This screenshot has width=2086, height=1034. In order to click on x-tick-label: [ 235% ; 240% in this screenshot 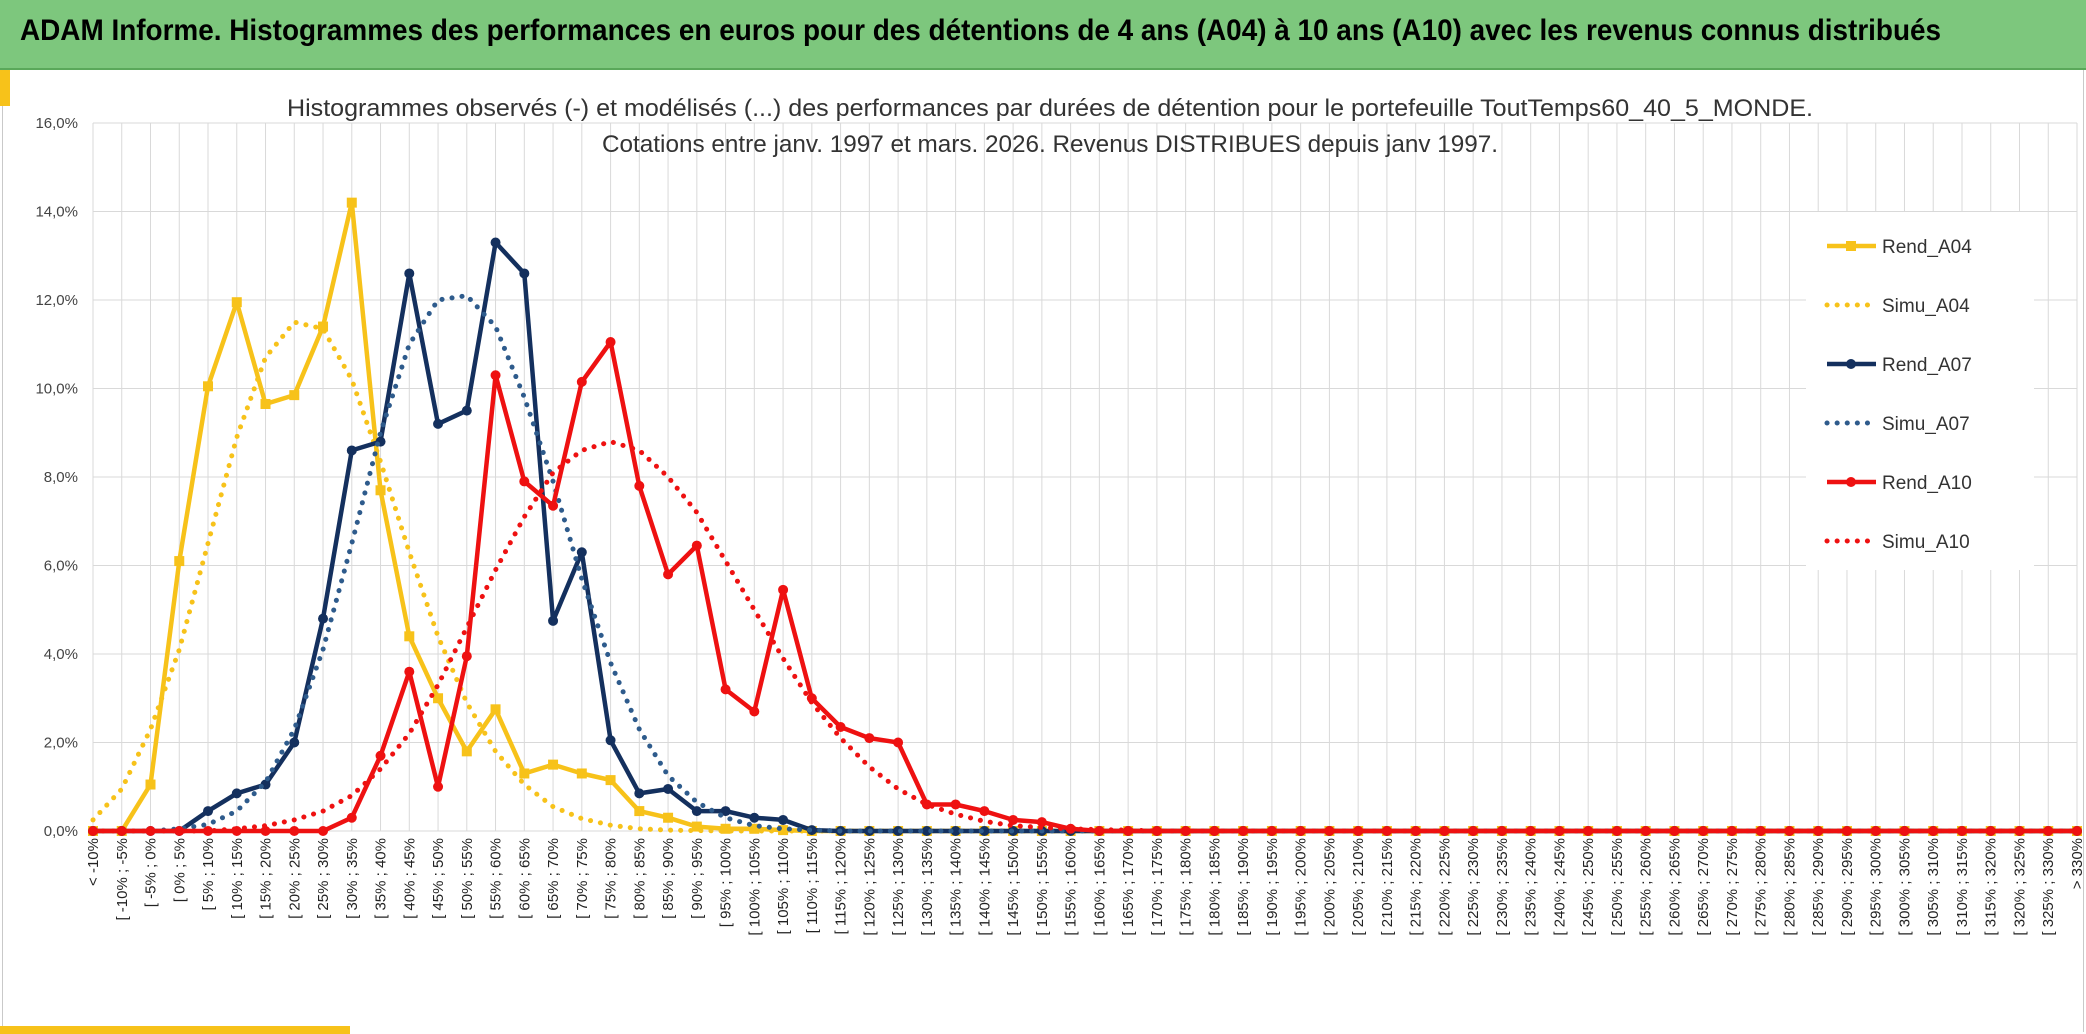, I will do `click(1531, 887)`.